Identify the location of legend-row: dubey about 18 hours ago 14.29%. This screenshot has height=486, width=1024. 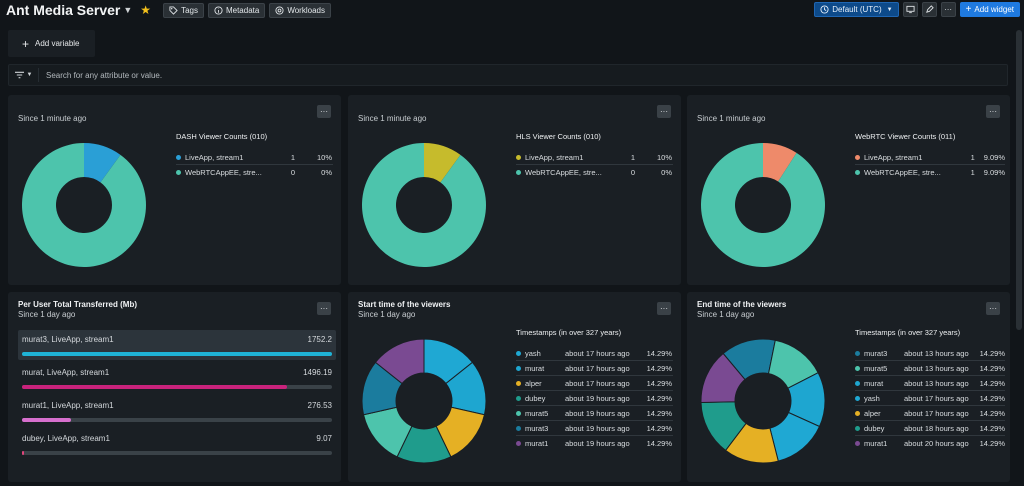
(930, 428).